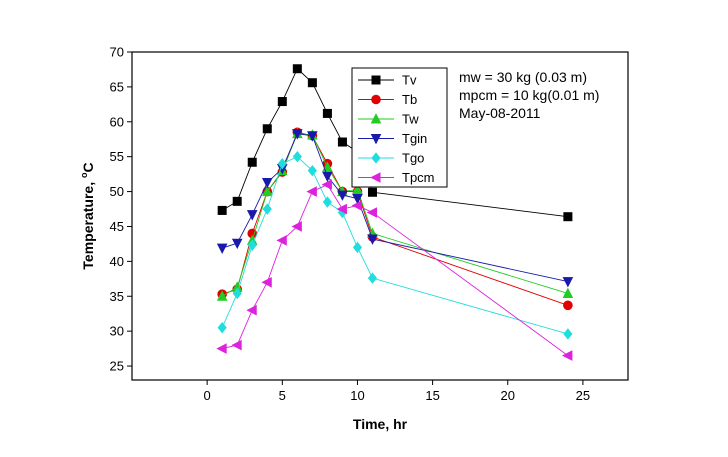  I want to click on y-axis-title-degree: o, so click(84, 175).